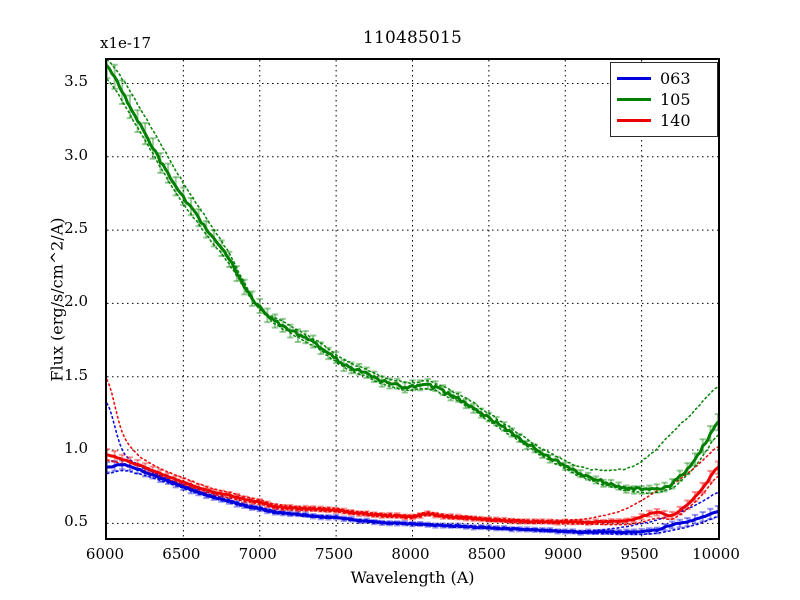 Image resolution: width=800 pixels, height=600 pixels. Describe the element at coordinates (76, 301) in the screenshot. I see `y-tick-label: 2.0` at that location.